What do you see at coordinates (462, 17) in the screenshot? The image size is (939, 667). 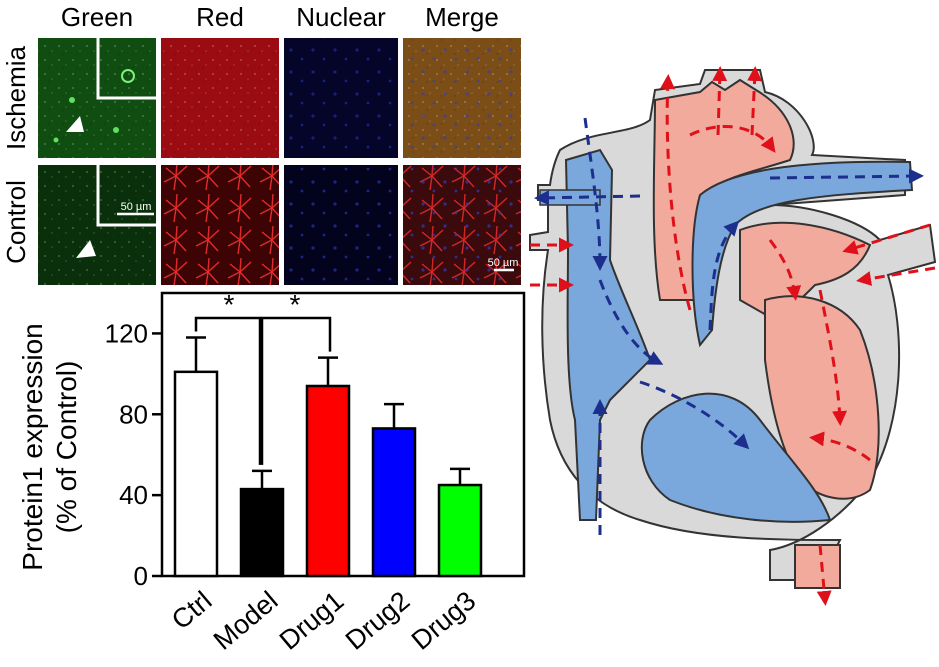 I see `column-label-merge: Merge` at bounding box center [462, 17].